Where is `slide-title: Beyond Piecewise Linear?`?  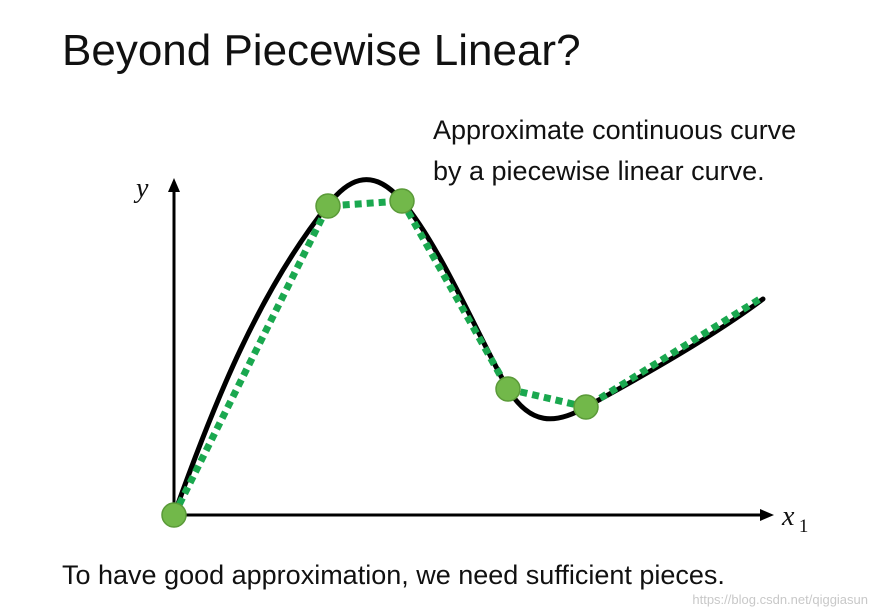
slide-title: Beyond Piecewise Linear? is located at coordinates (321, 50).